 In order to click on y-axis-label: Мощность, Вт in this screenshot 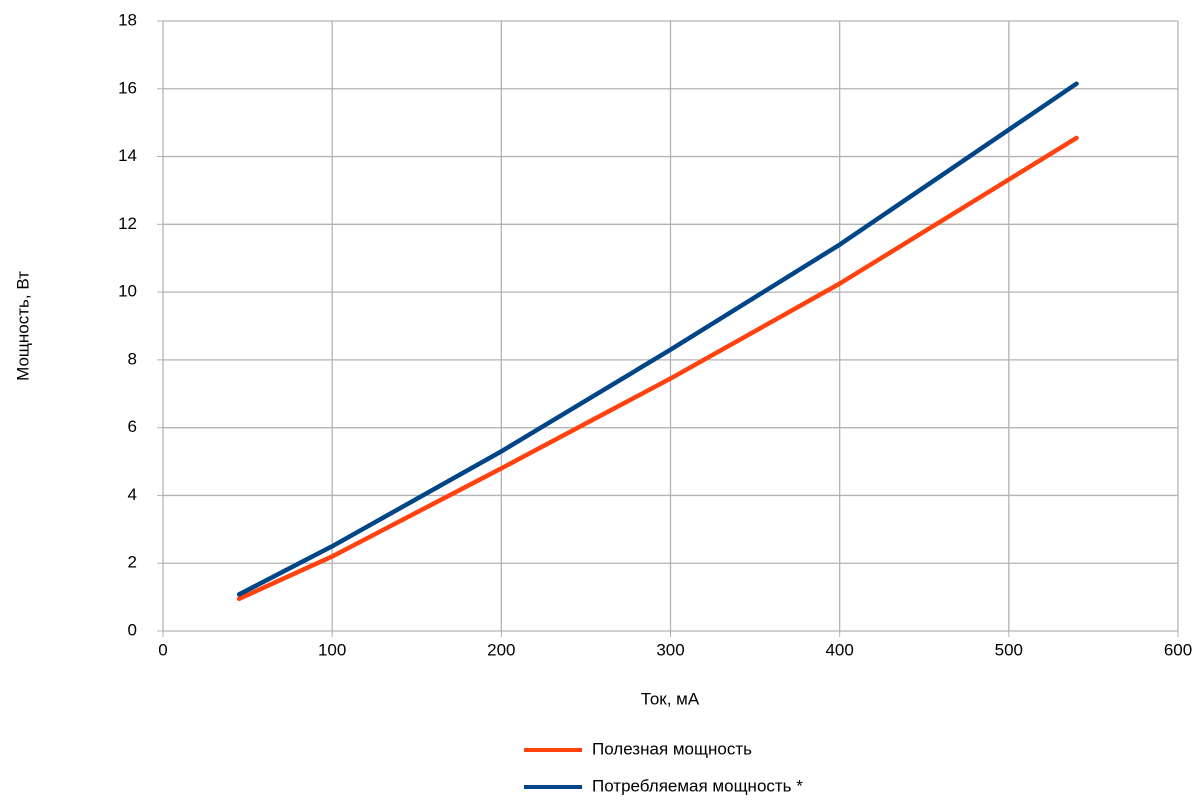, I will do `click(22, 326)`.